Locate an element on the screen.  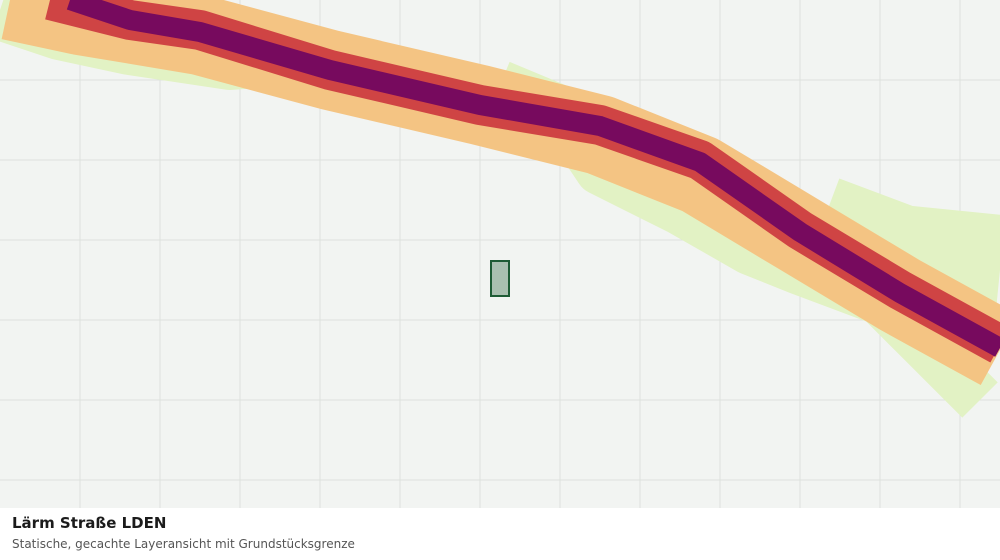
parcel-boundary is located at coordinates (500, 278).